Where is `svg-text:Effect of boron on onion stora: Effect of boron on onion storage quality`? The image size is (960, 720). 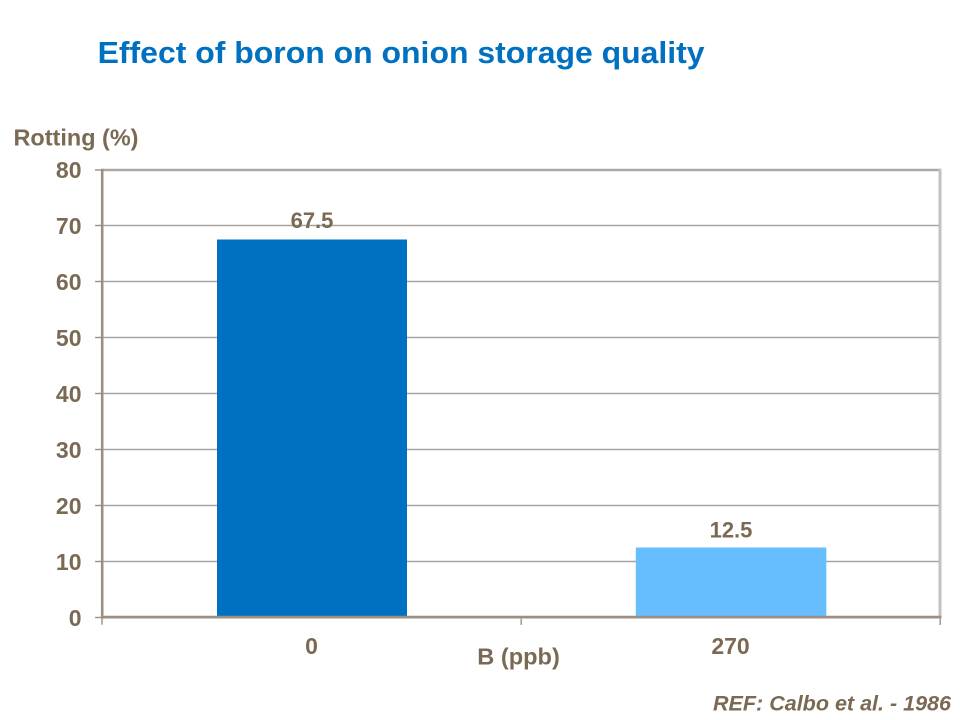
svg-text:Effect of boron on onion stora: Effect of boron on onion storage quality is located at coordinates (402, 52).